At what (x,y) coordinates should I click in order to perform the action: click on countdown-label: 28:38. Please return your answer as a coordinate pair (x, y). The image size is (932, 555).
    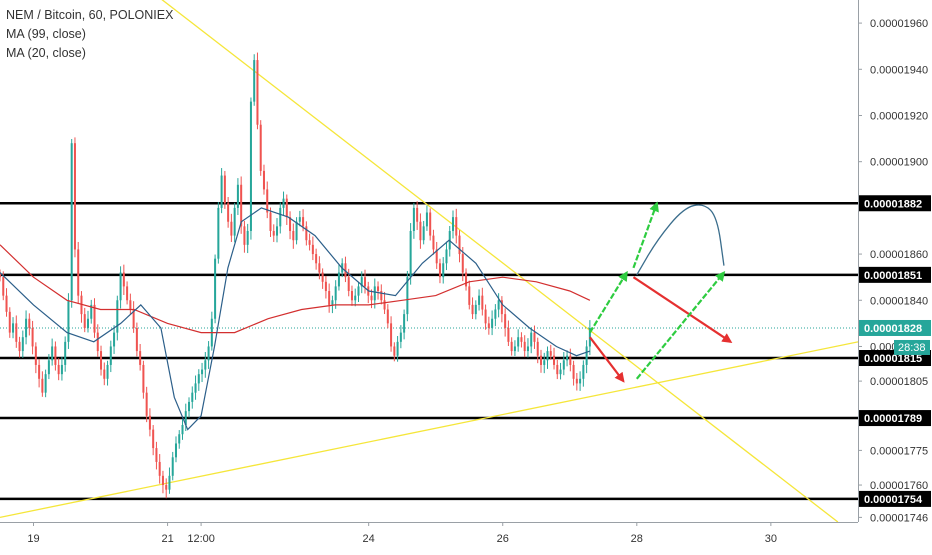
    Looking at the image, I should click on (912, 348).